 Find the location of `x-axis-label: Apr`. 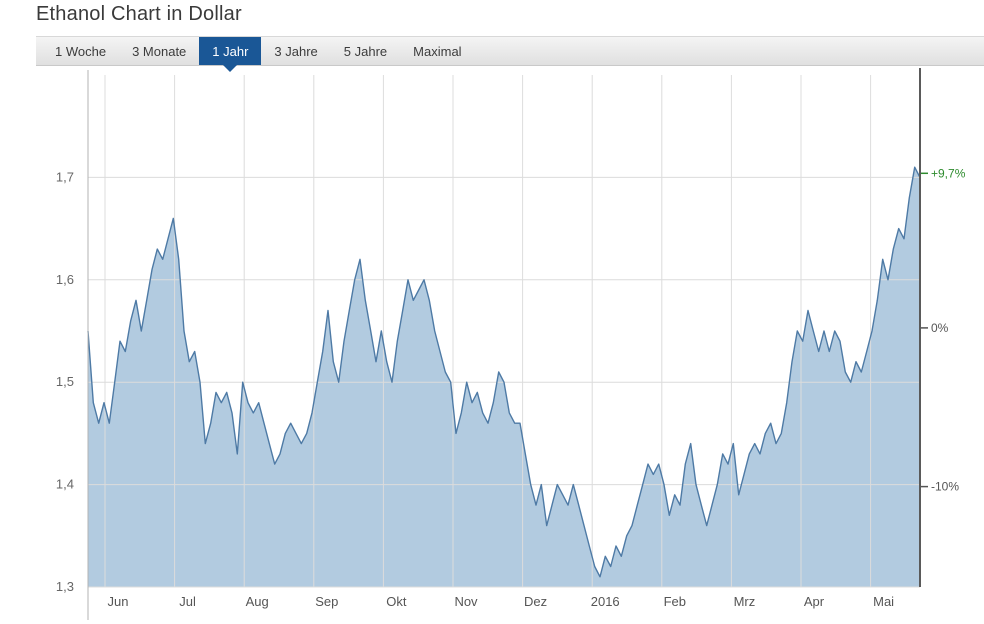

x-axis-label: Apr is located at coordinates (814, 601).